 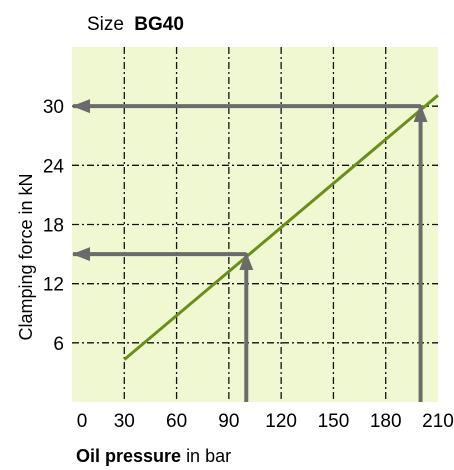 What do you see at coordinates (54, 166) in the screenshot?
I see `y-tick-label: 24` at bounding box center [54, 166].